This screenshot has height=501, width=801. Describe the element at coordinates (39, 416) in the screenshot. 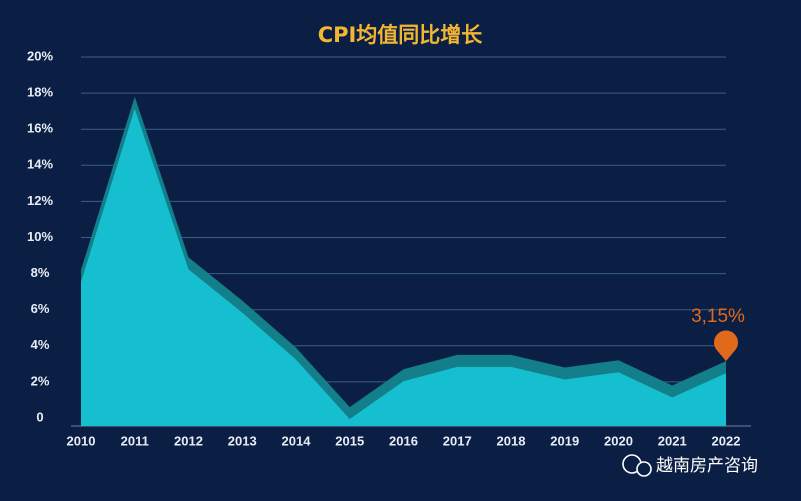

I see `y-tick-label: 0` at that location.